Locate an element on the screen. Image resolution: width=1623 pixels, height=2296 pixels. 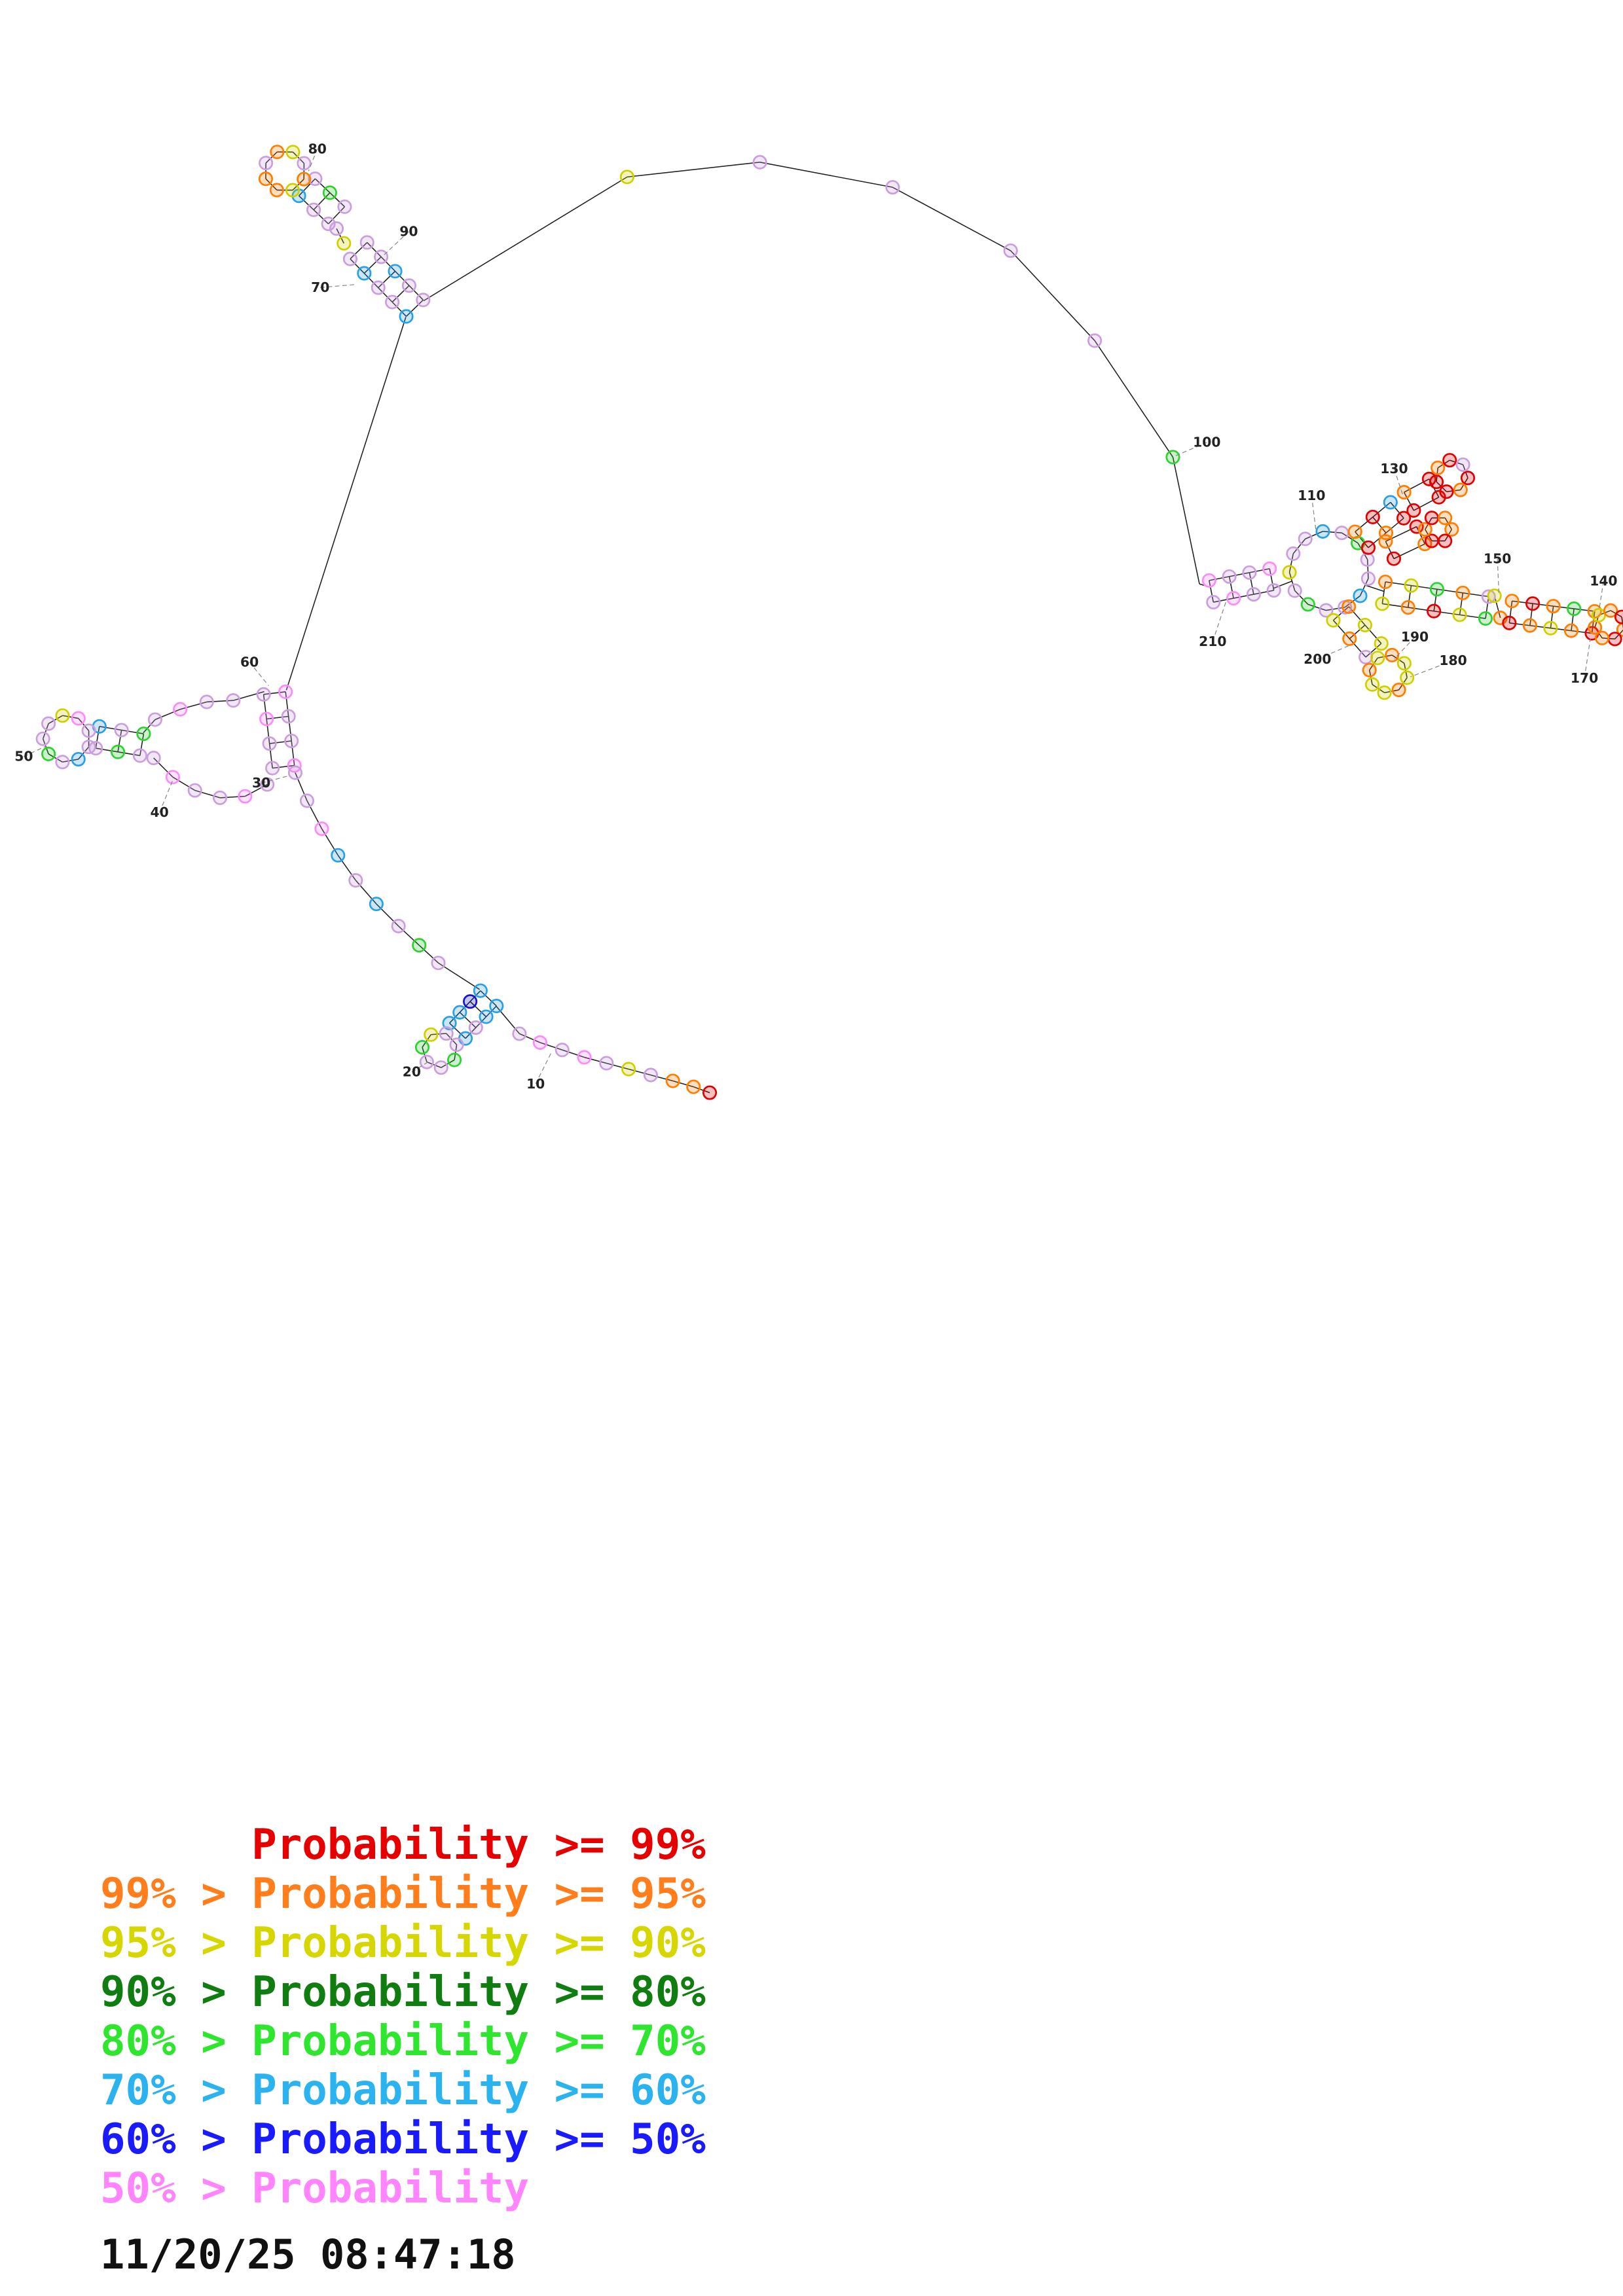
position-label: 180 is located at coordinates (1453, 660).